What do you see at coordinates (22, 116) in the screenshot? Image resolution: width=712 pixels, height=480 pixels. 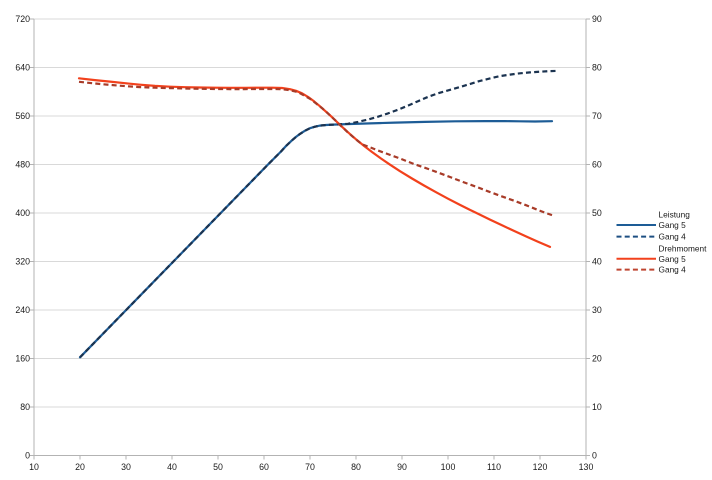 I see `svg-text: 560` at bounding box center [22, 116].